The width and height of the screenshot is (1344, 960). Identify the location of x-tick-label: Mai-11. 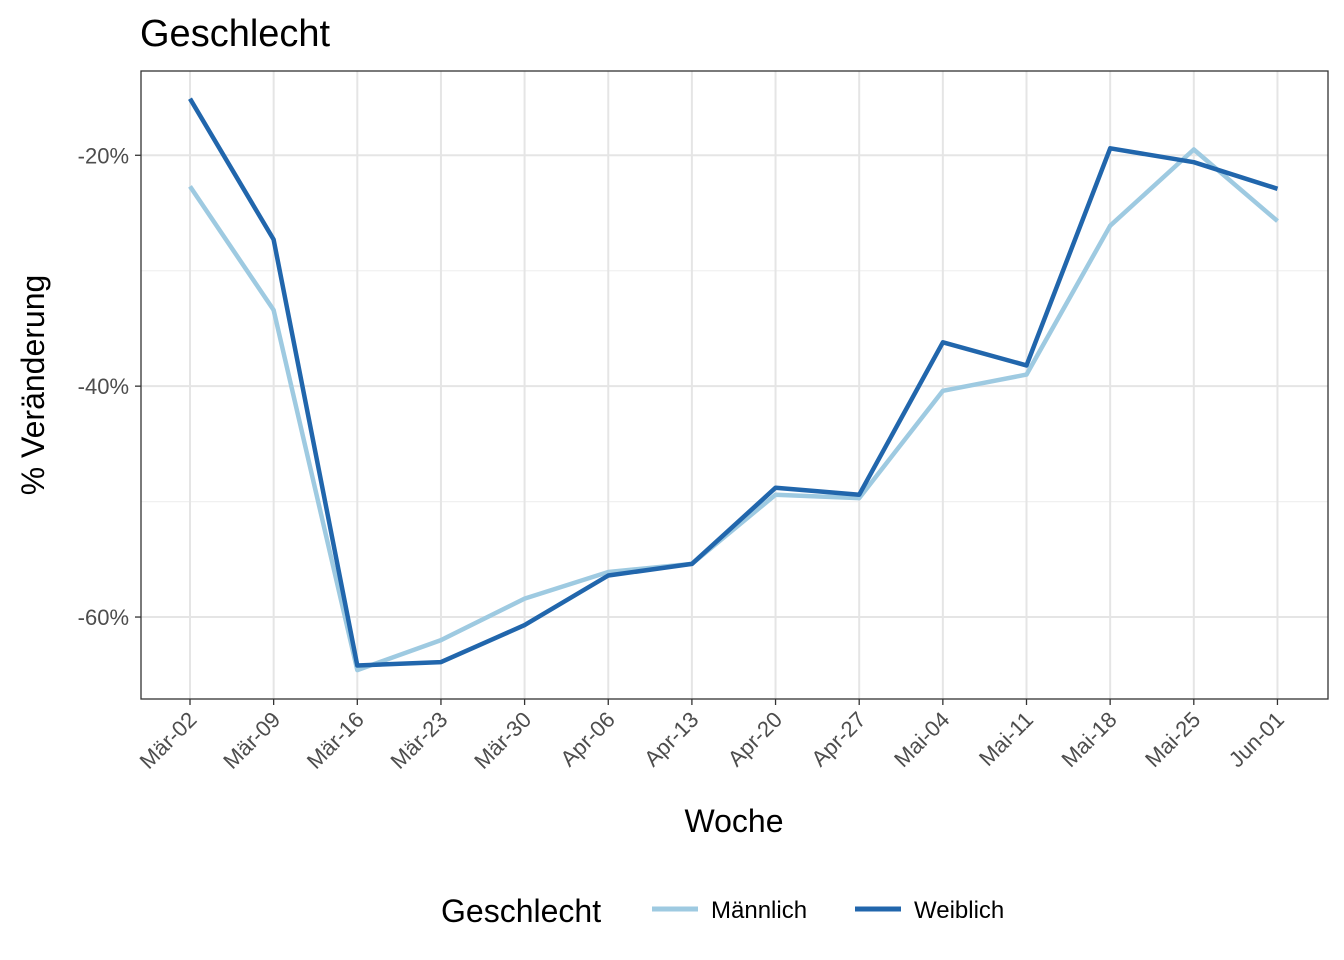
(1006, 739).